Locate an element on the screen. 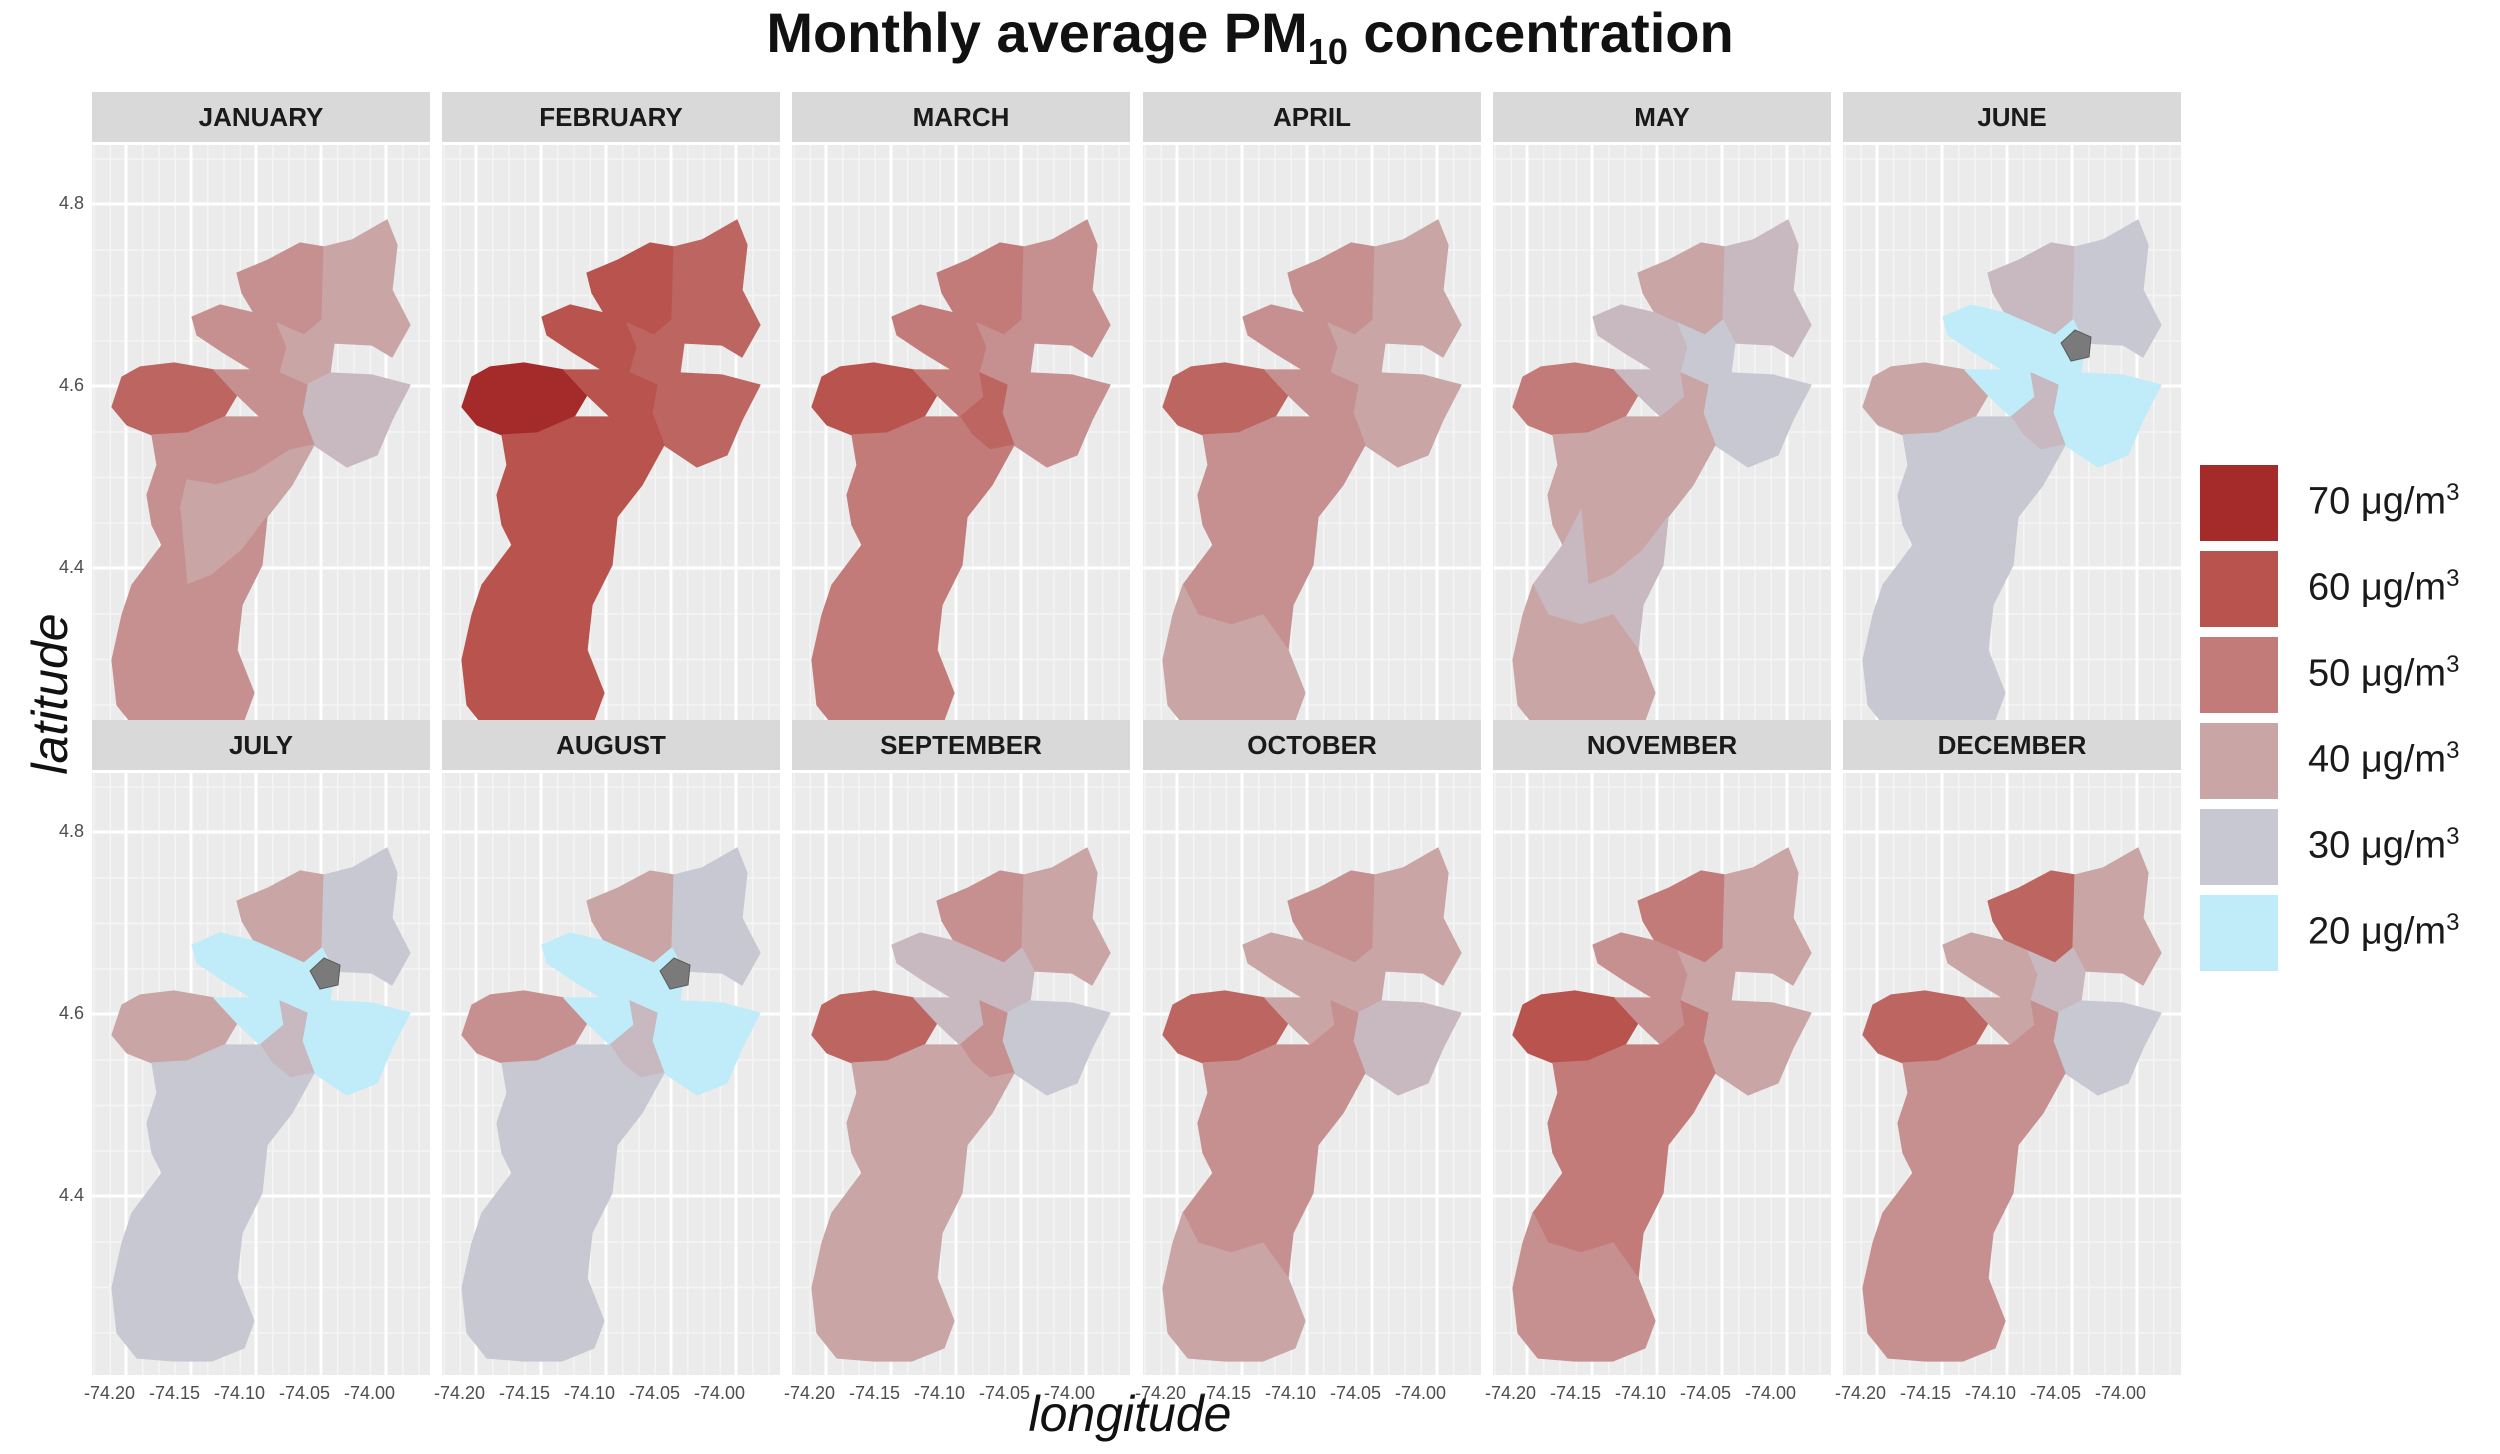  facet-strip-label: MARCH is located at coordinates (961, 117).